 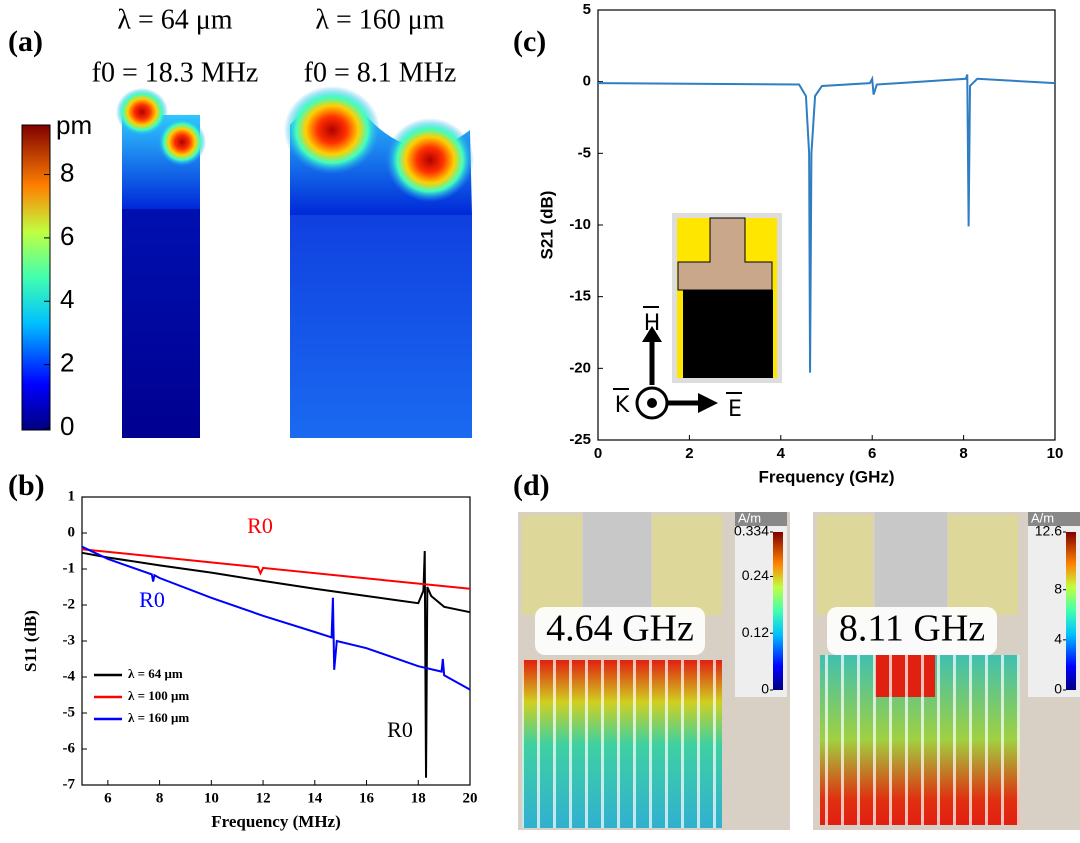 I want to click on y-tick-label: 5, so click(x=587, y=9).